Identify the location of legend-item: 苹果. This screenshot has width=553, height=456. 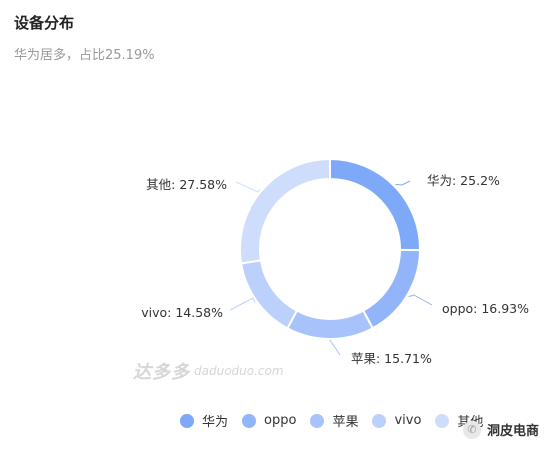
(334, 420).